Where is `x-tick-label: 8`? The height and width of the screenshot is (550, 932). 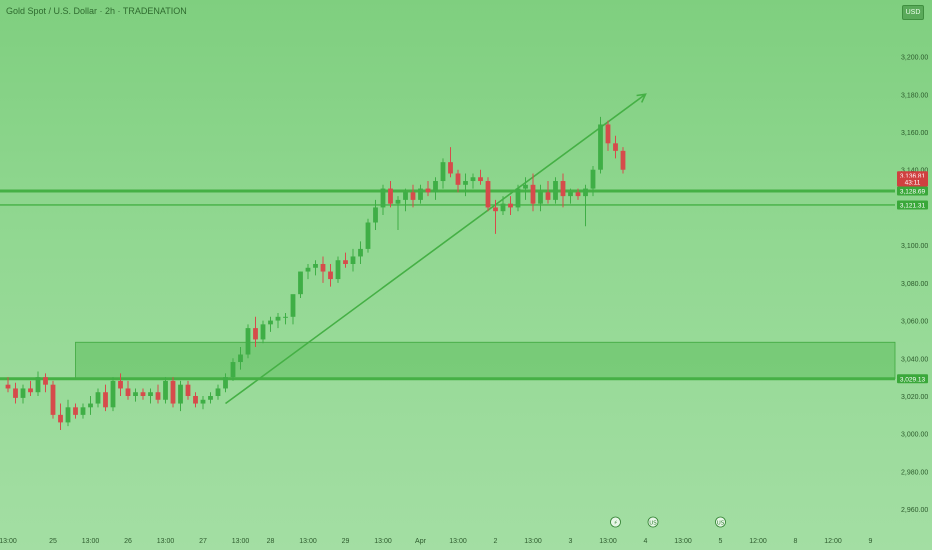 x-tick-label: 8 is located at coordinates (796, 541).